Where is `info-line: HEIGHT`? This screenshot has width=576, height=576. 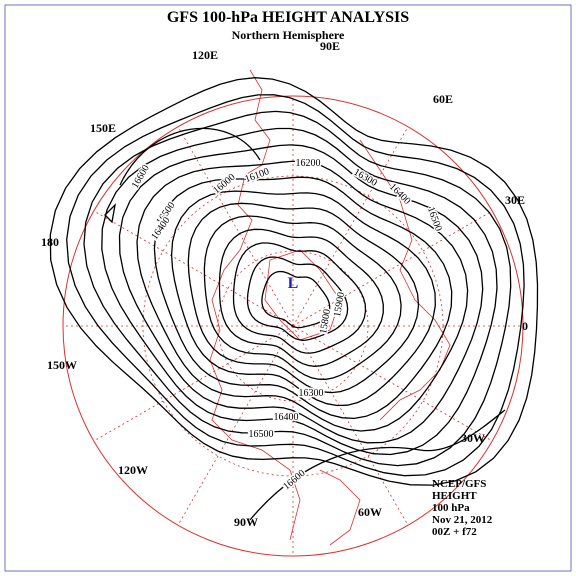
info-line: HEIGHT is located at coordinates (454, 496).